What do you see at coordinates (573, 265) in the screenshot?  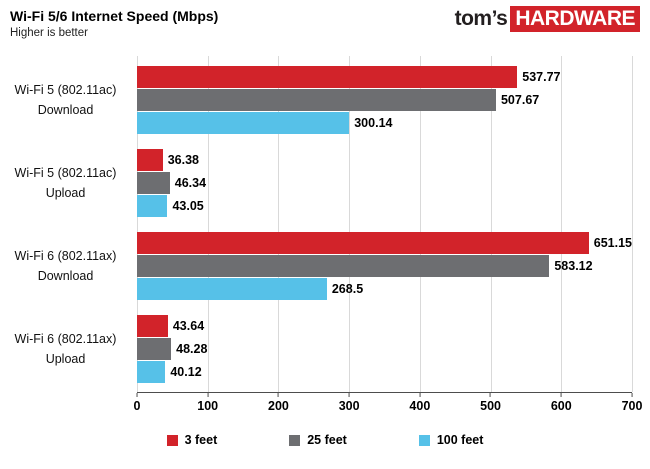 I see `bar-value-label: 583.12` at bounding box center [573, 265].